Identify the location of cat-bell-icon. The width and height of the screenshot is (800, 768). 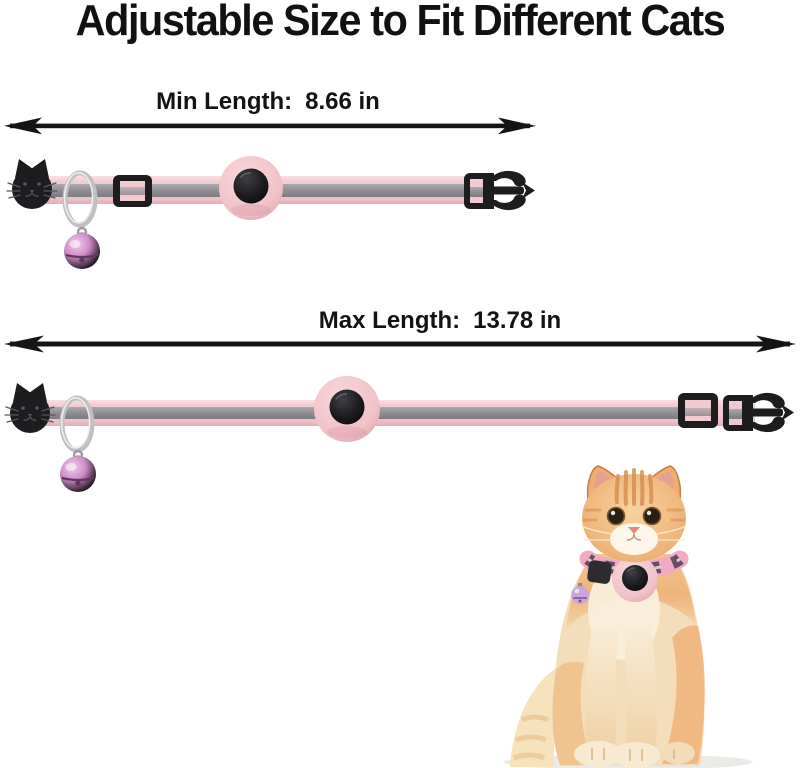
(580, 593).